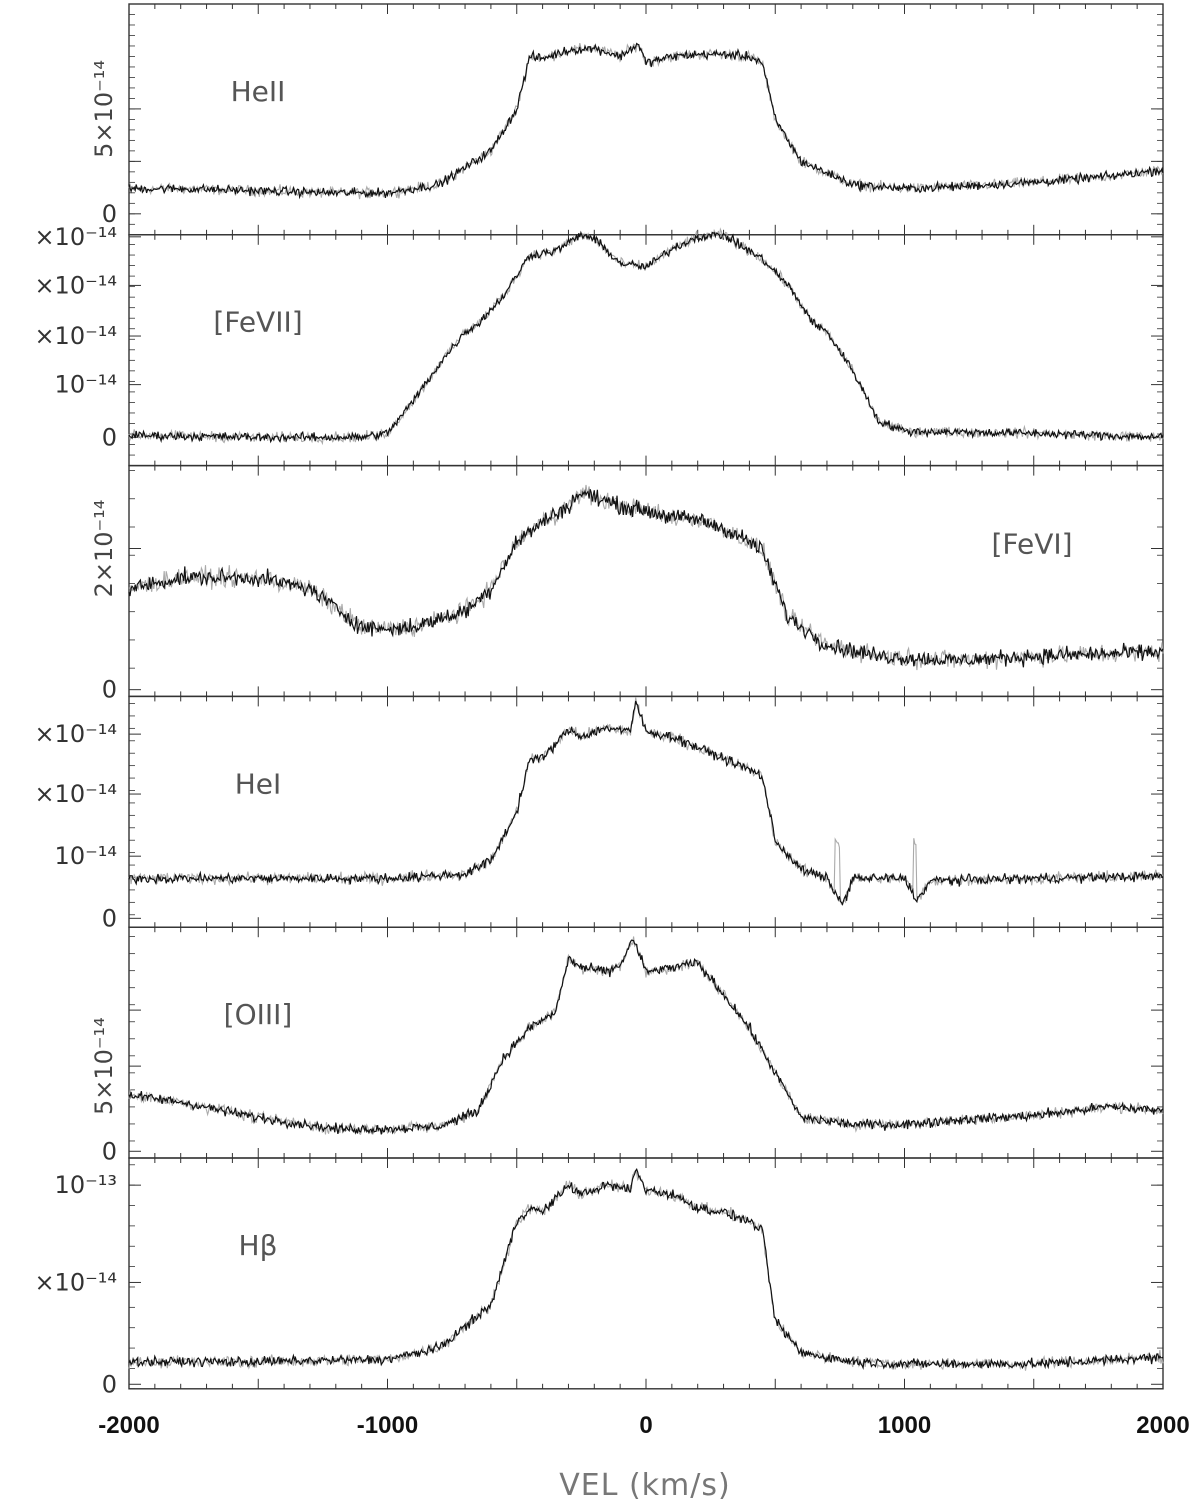 This screenshot has width=1200, height=1510. Describe the element at coordinates (645, 1425) in the screenshot. I see `x-tick-label: 0` at that location.